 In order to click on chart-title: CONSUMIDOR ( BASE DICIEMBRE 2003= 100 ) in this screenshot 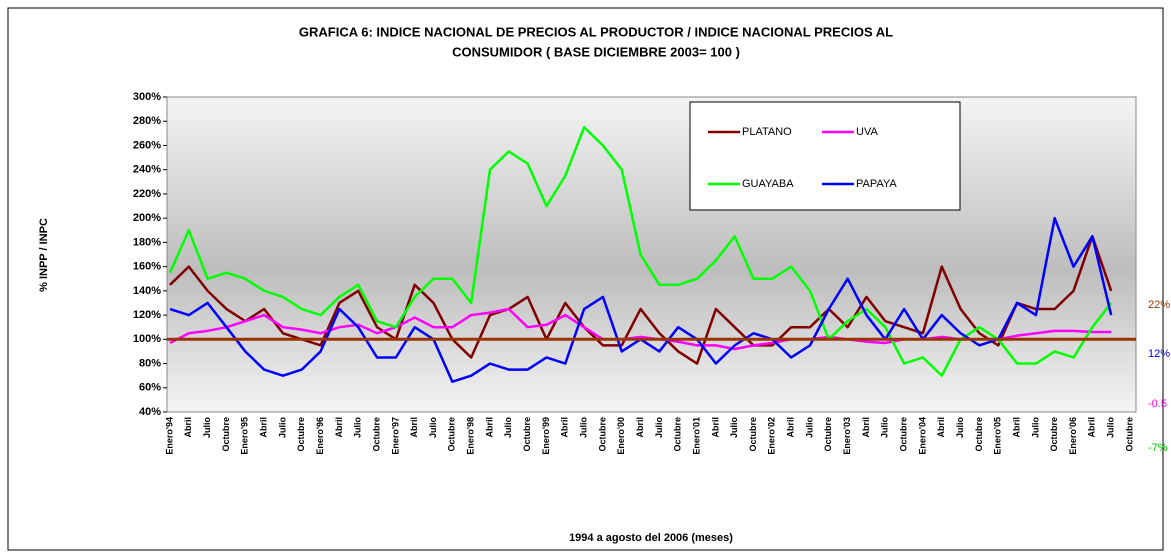, I will do `click(596, 51)`.